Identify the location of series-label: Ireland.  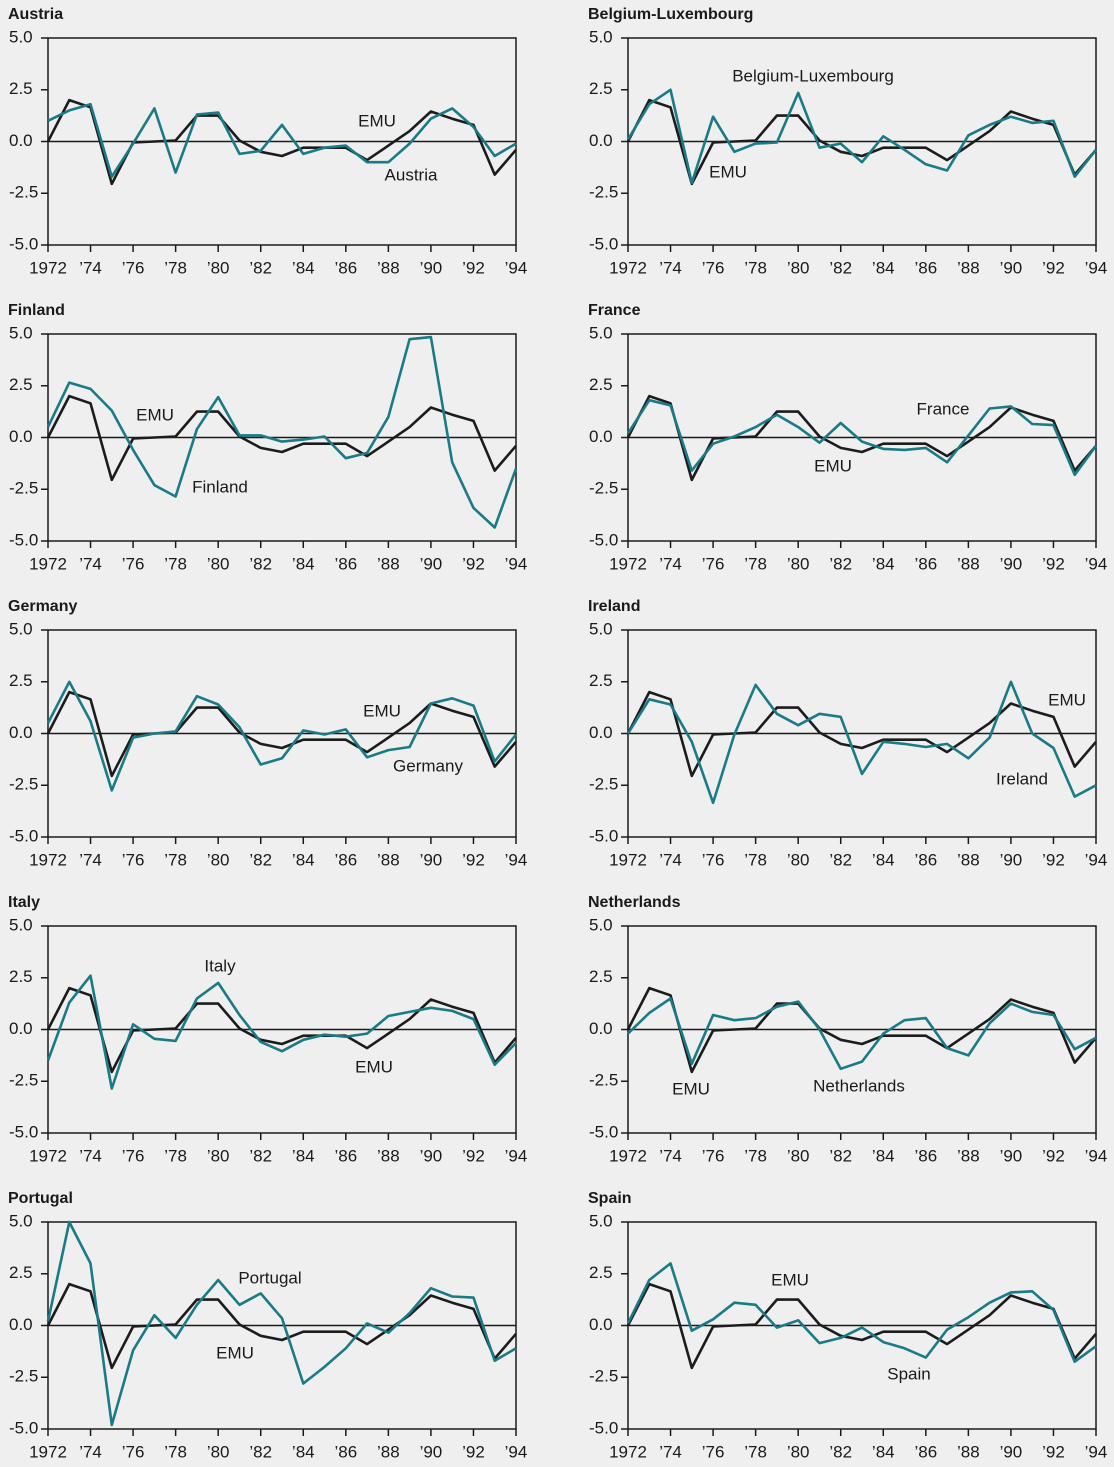
(1022, 778).